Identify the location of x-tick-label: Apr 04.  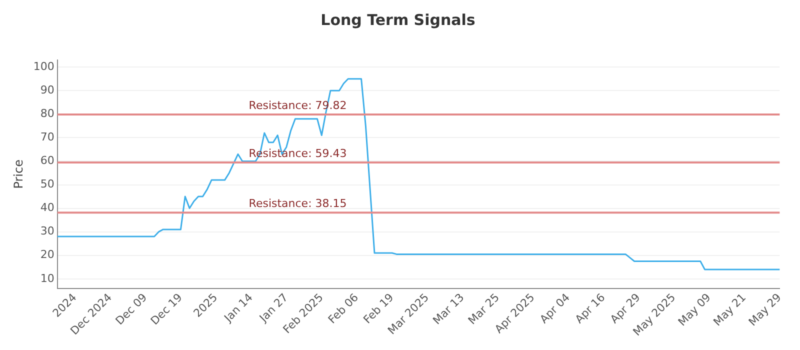
(554, 308).